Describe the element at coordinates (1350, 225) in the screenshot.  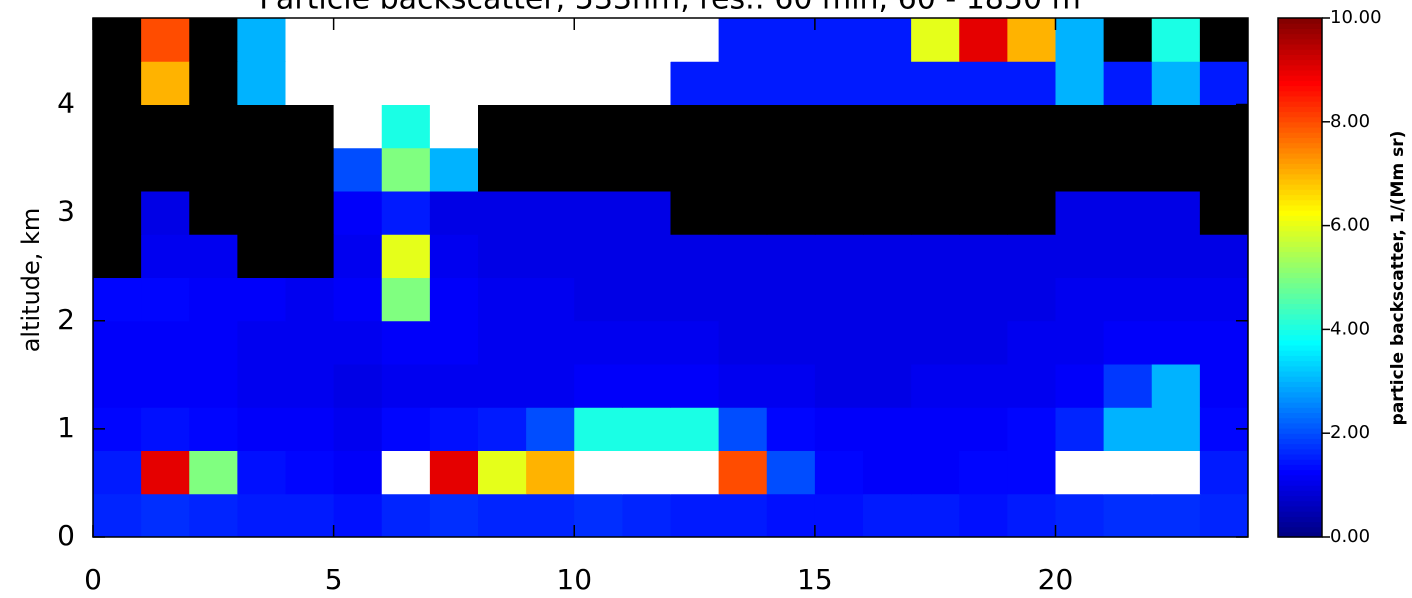
I see `colorbar-tick-label: 6.00` at that location.